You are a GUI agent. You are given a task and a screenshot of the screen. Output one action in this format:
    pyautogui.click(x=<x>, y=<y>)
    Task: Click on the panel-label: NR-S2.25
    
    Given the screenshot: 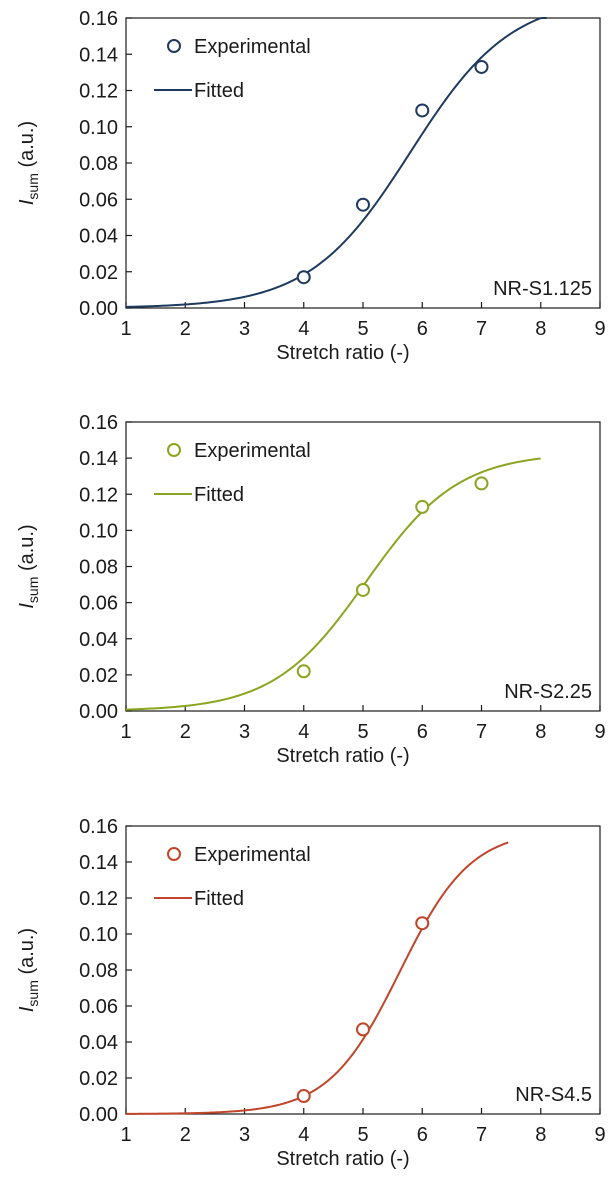 What is the action you would take?
    pyautogui.click(x=548, y=692)
    